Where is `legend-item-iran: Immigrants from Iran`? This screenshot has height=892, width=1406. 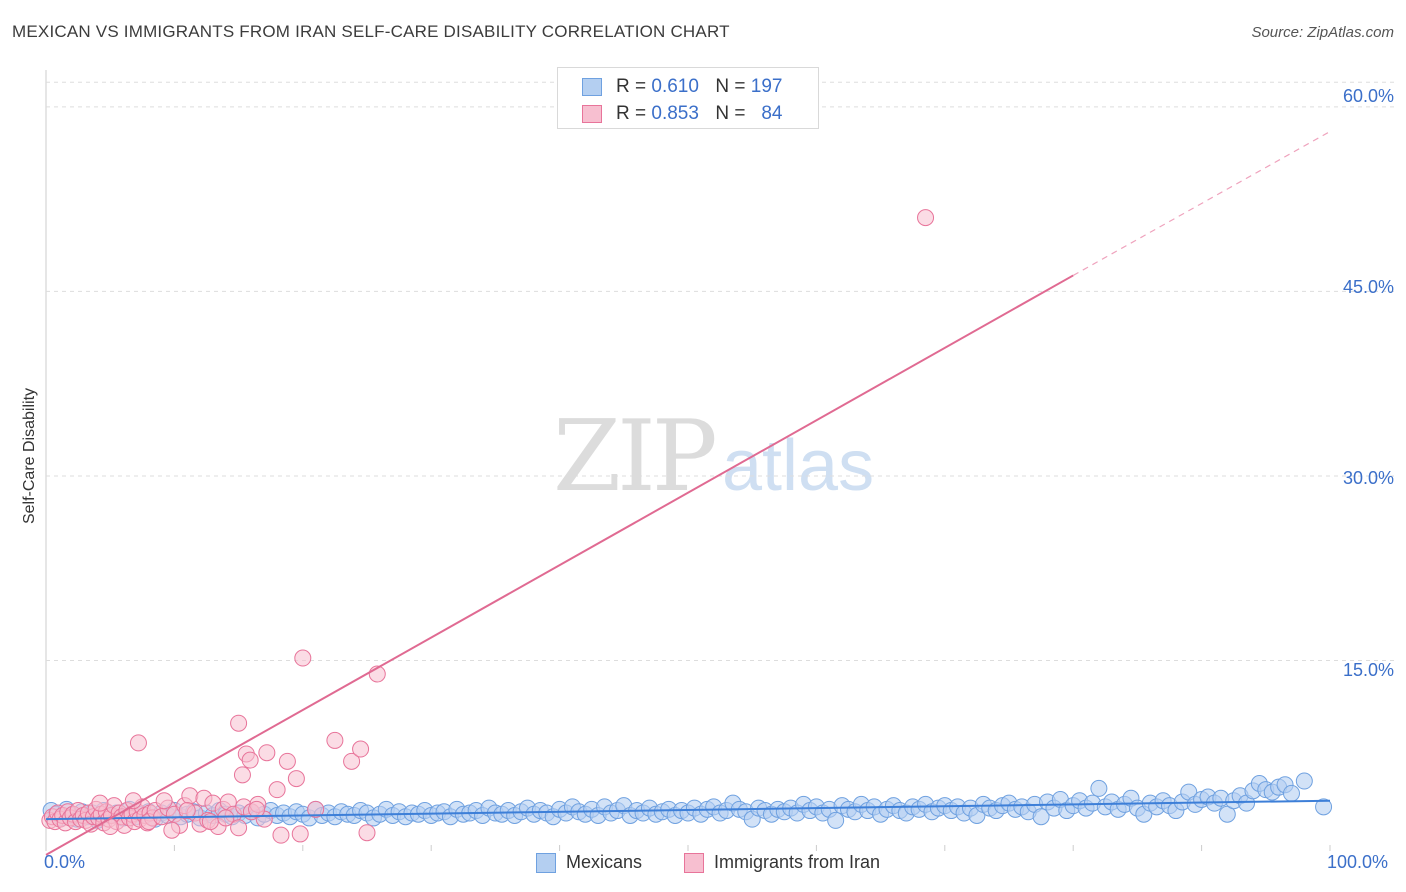
legend-item-iran: Immigrants from Iran is located at coordinates (782, 862).